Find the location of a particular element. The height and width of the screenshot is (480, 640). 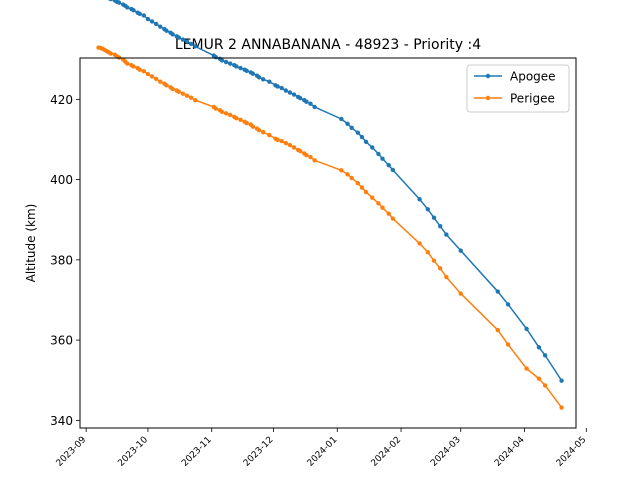

y-axis-label: Altitude (km) is located at coordinates (31, 243).